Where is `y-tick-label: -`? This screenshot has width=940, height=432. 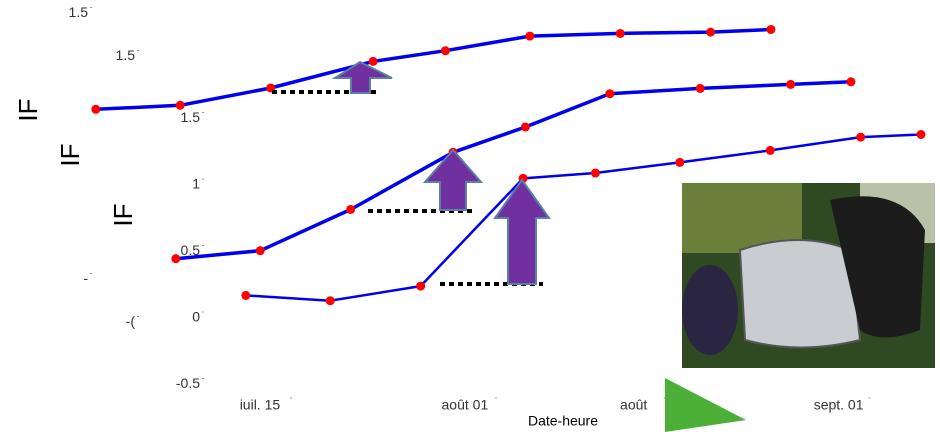 y-tick-label: - is located at coordinates (85, 278).